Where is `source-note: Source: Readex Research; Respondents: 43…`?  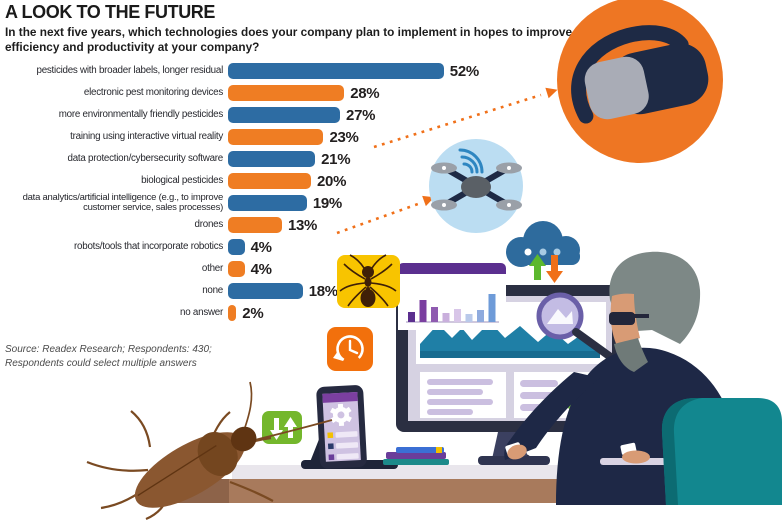
source-note: Source: Readex Research; Respondents: 43… is located at coordinates (108, 356).